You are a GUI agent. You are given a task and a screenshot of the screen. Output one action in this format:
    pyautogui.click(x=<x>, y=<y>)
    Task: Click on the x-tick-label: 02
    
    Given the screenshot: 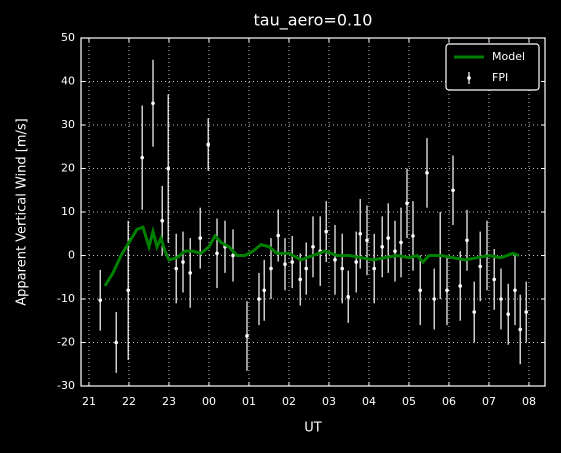 What is the action you would take?
    pyautogui.click(x=289, y=401)
    